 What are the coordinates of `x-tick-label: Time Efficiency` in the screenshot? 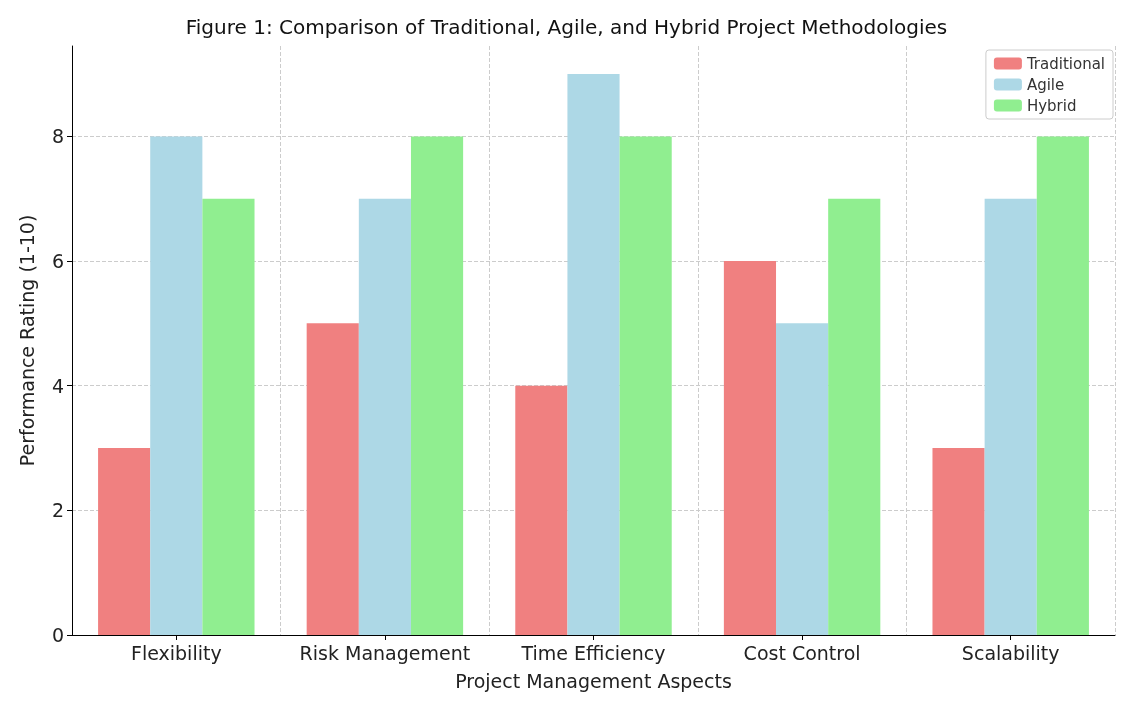 It's located at (593, 652).